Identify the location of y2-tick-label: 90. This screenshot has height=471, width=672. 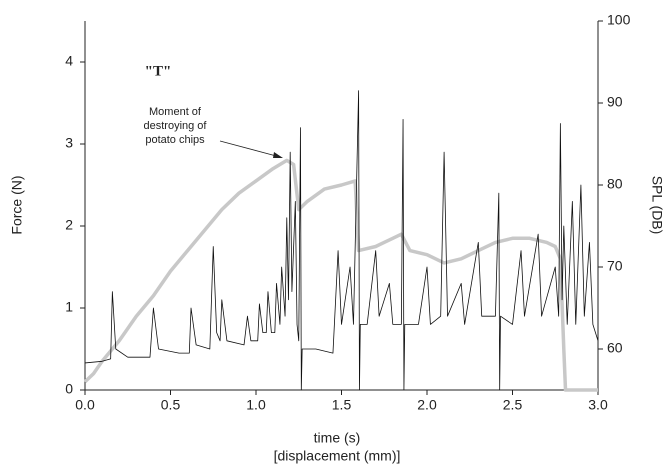
(615, 102).